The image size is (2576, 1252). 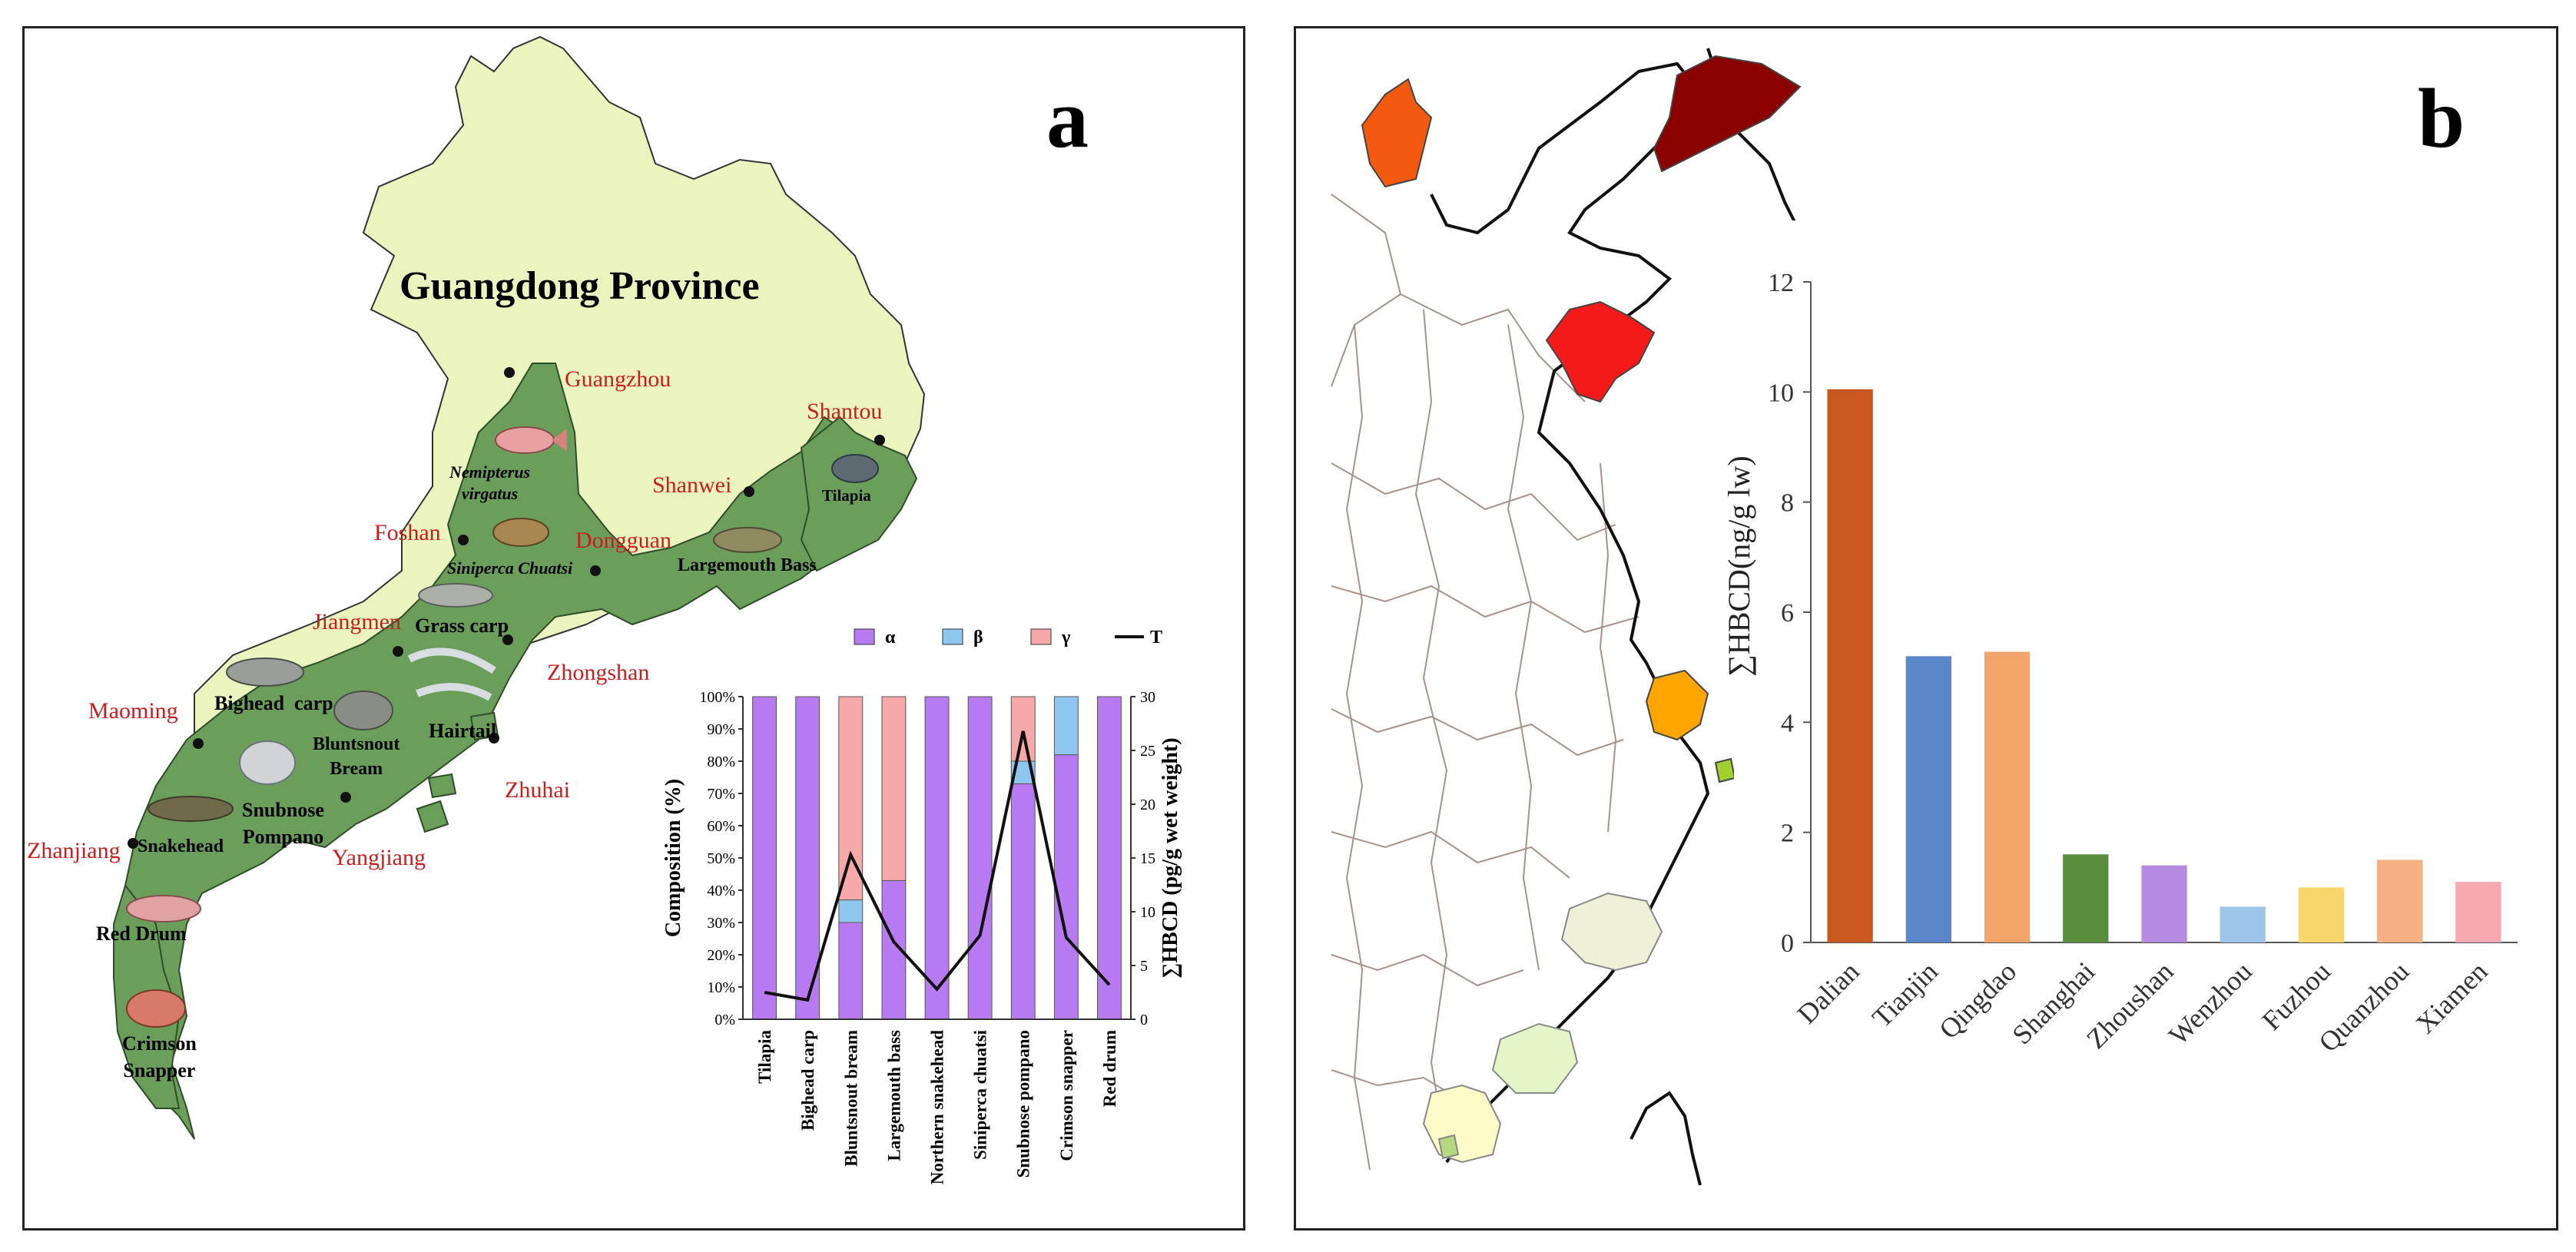 What do you see at coordinates (1570, 612) in the screenshot?
I see `coastline` at bounding box center [1570, 612].